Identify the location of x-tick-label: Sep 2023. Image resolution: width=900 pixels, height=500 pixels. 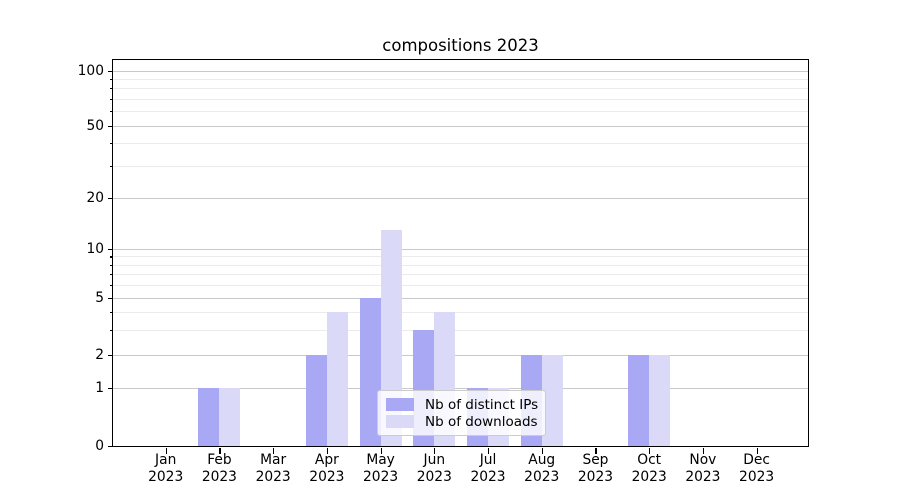
(595, 468).